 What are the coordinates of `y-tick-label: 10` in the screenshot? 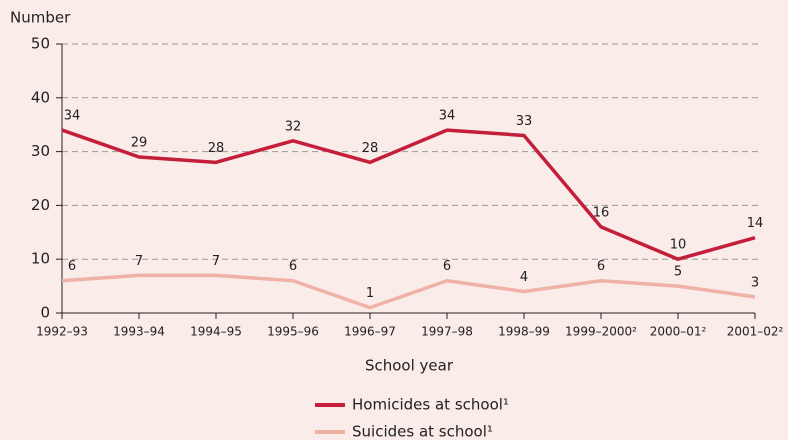 It's located at (40, 259).